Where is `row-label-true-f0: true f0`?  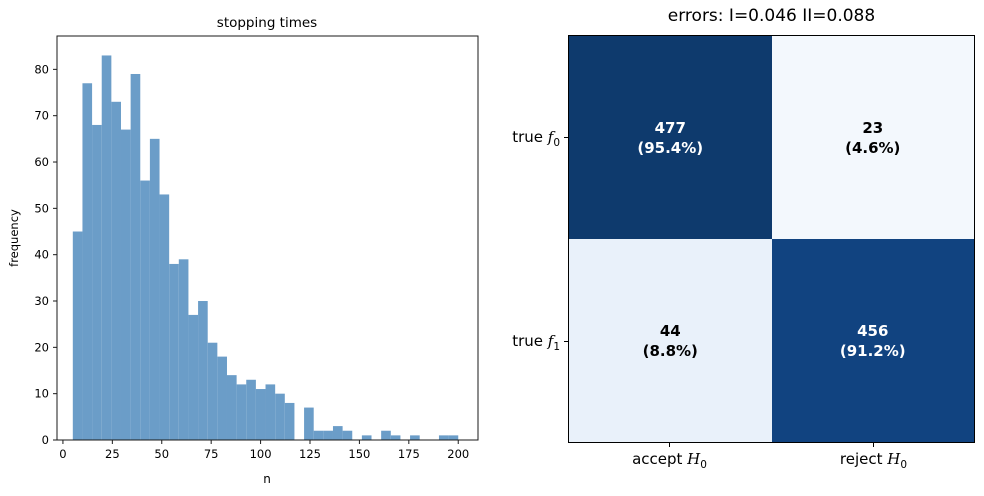 row-label-true-f0: true f0 is located at coordinates (536, 138).